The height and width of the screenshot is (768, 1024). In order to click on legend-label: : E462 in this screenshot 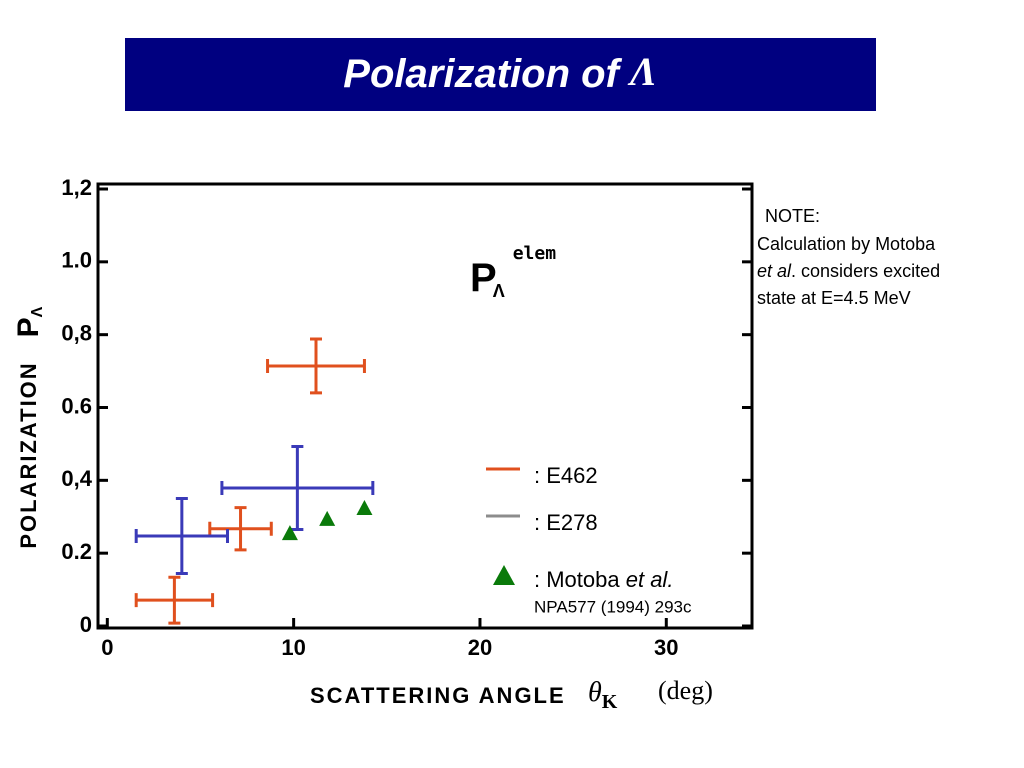, I will do `click(566, 475)`.